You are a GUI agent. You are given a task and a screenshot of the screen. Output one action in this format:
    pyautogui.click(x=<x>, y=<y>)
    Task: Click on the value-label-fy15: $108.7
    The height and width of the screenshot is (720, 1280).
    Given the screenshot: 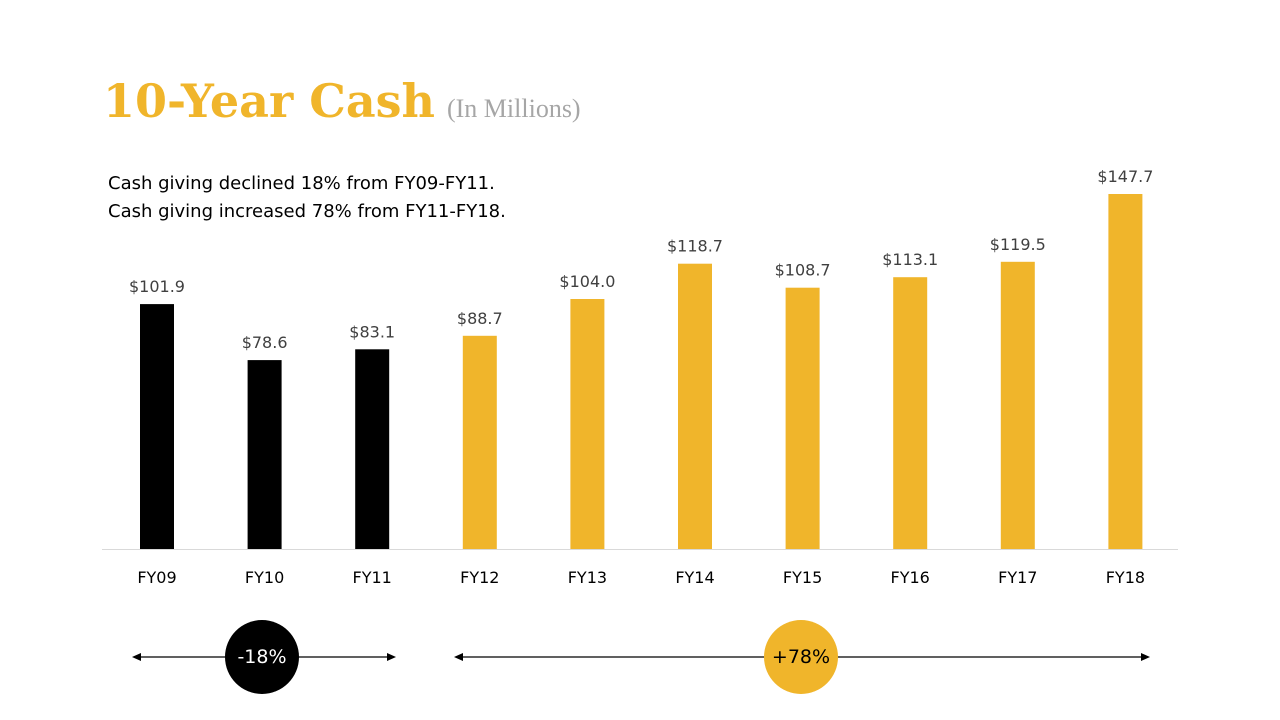 What is the action you would take?
    pyautogui.click(x=803, y=270)
    